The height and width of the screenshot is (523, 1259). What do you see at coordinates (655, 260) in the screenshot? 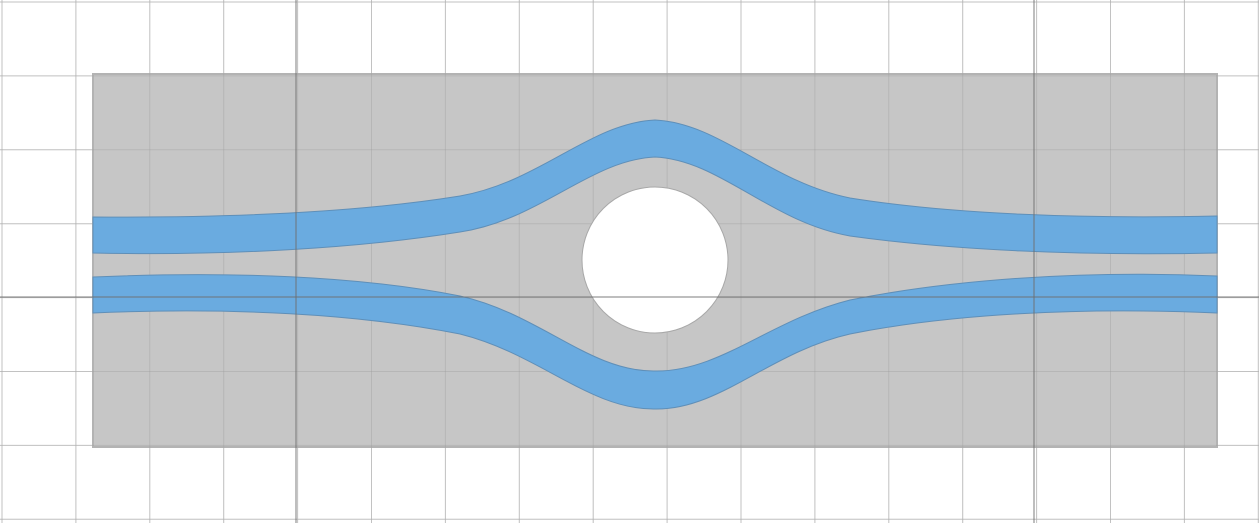
I see `circular-hole` at bounding box center [655, 260].